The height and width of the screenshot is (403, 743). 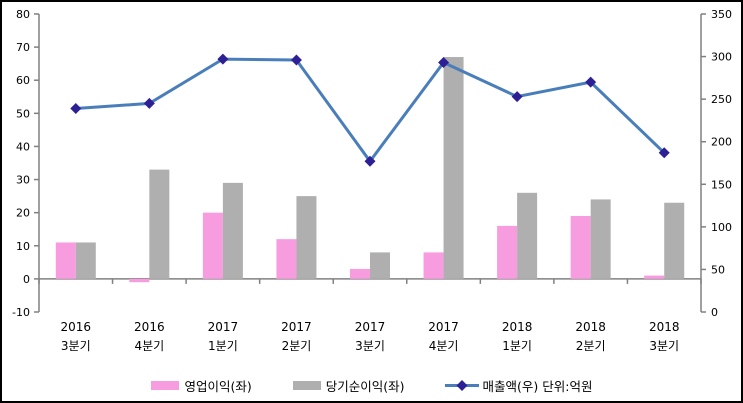 I want to click on y-axis-right-label: 50, so click(x=718, y=269).